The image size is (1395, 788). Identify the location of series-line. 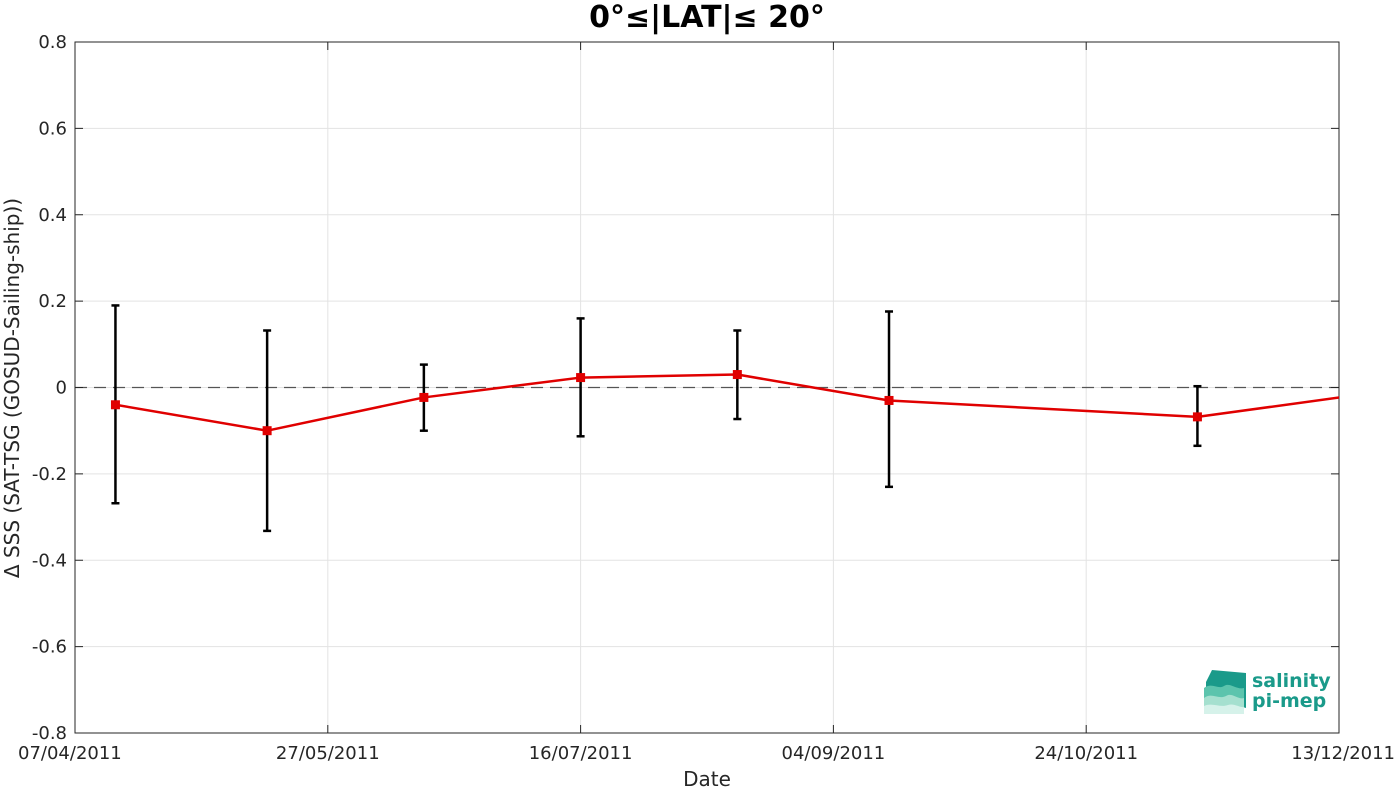
(727, 402).